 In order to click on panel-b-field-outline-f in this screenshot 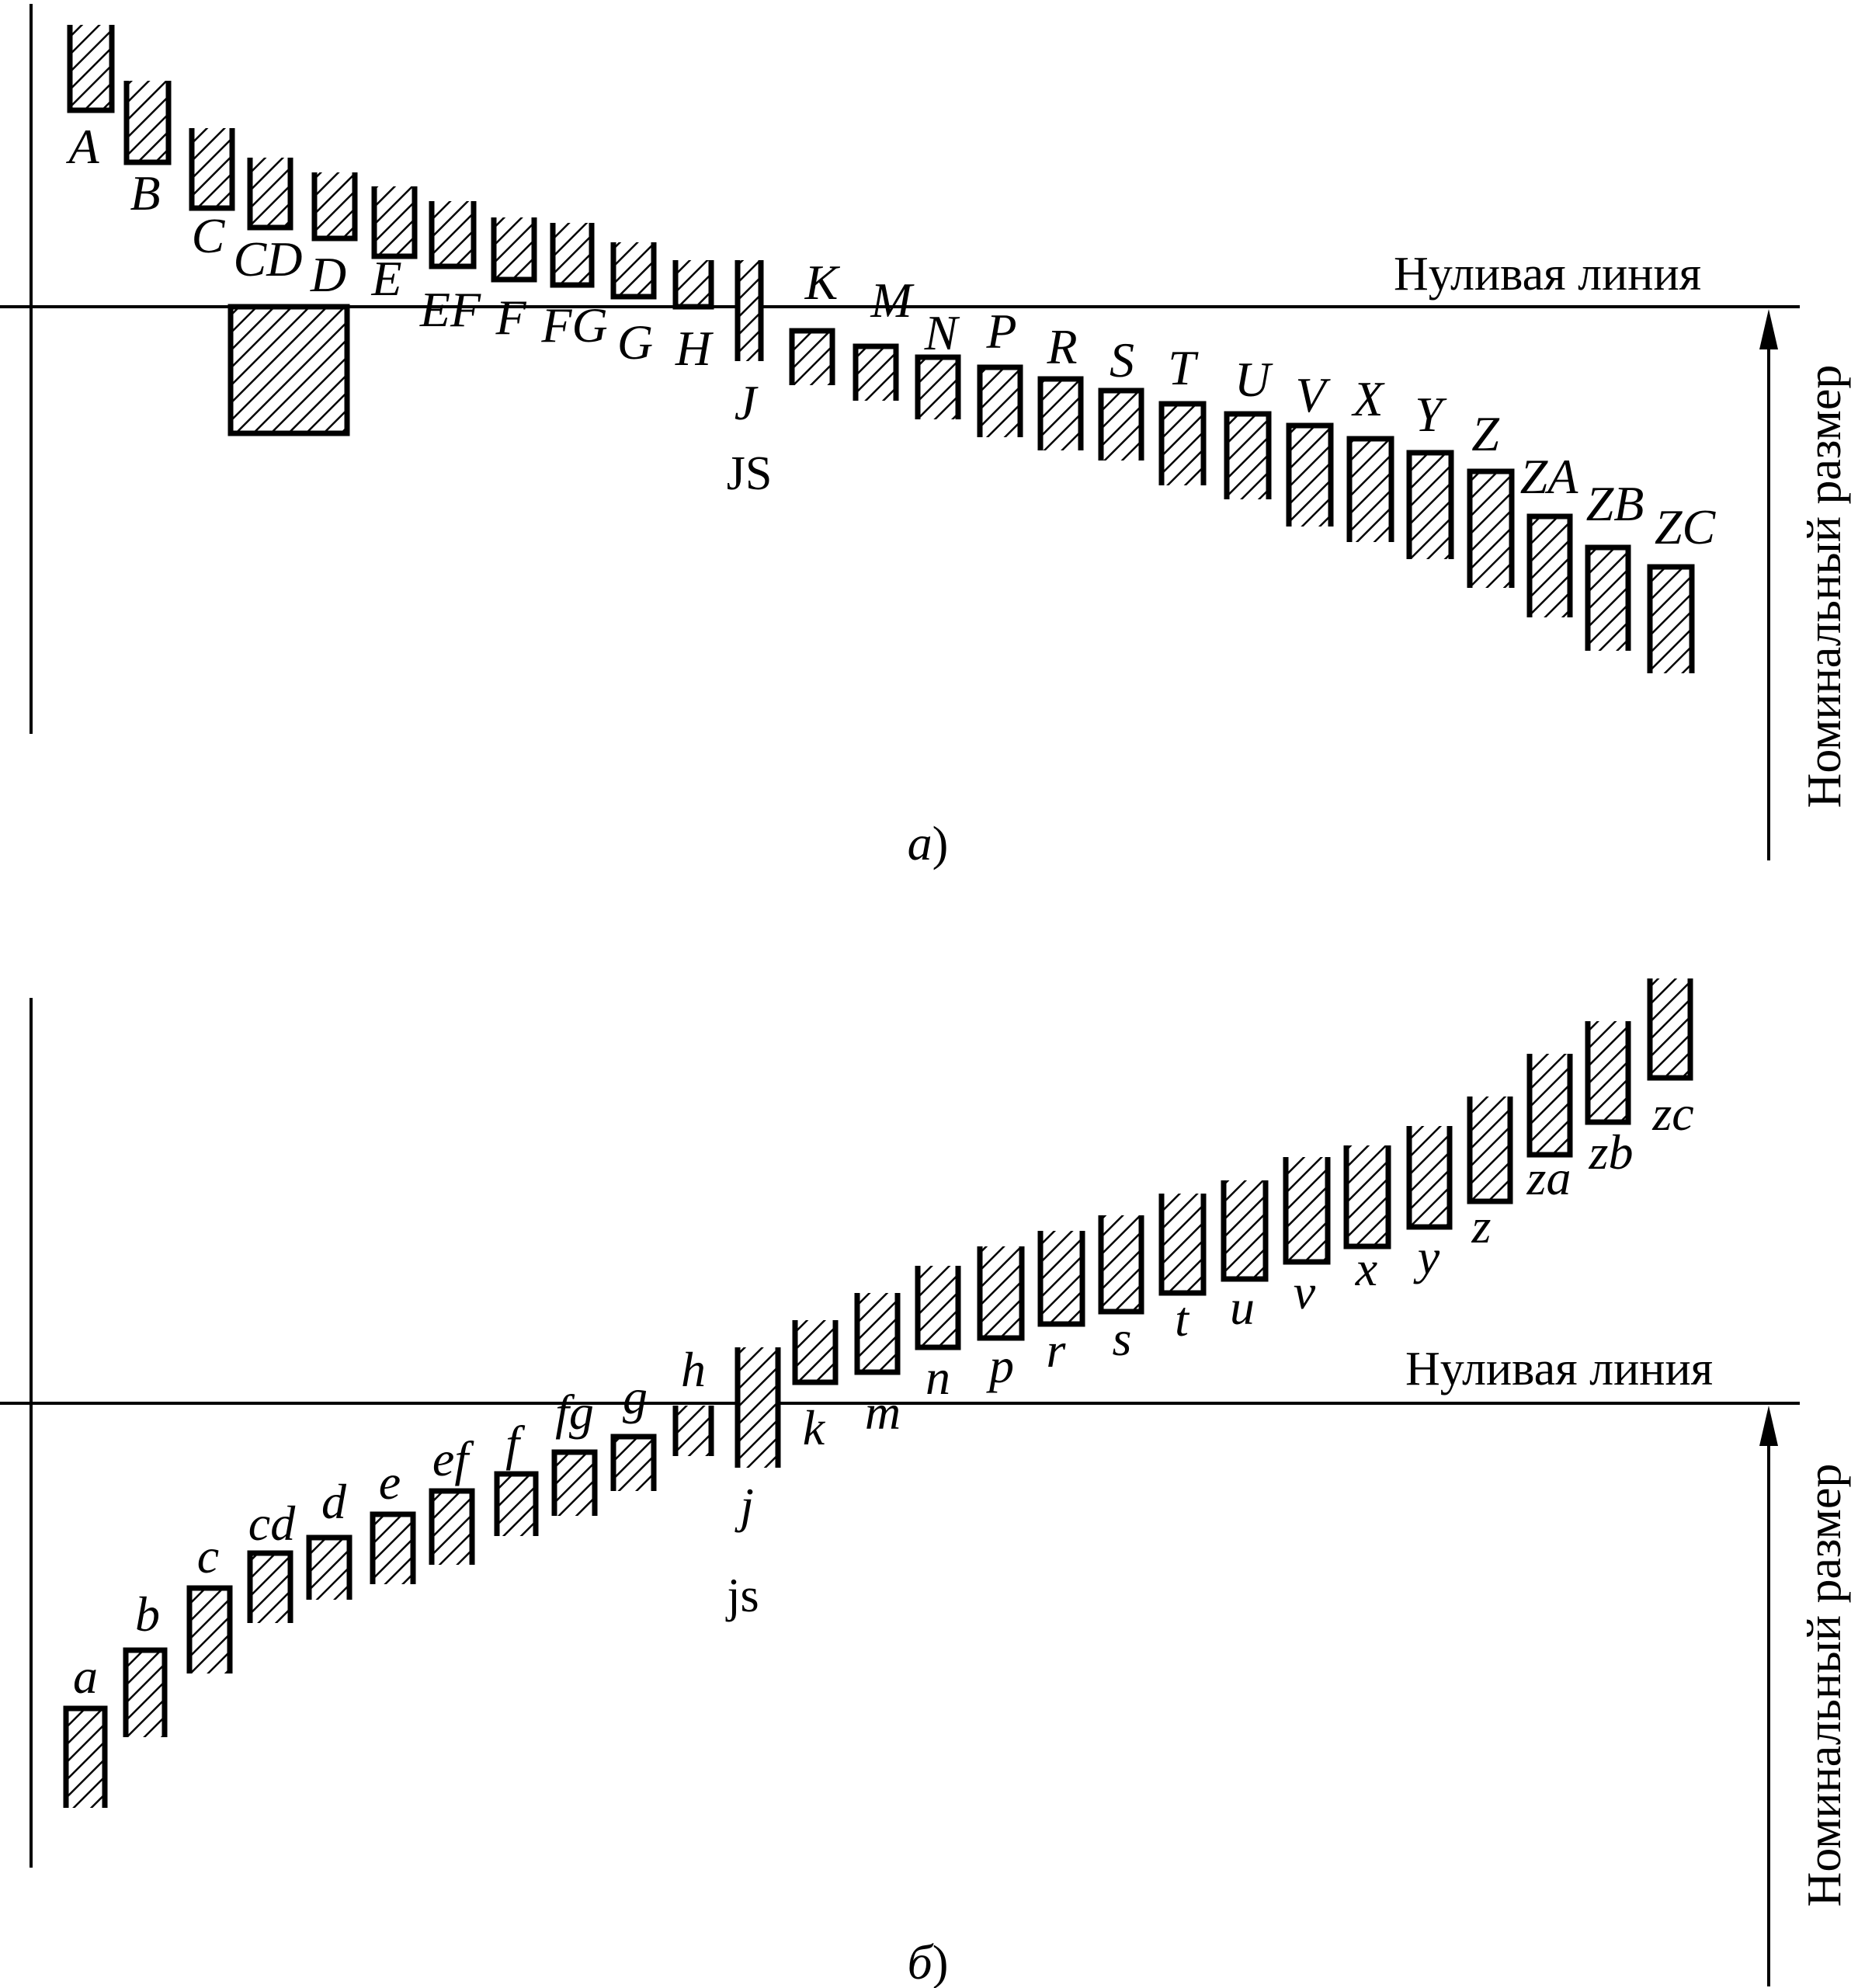, I will do `click(516, 1503)`.